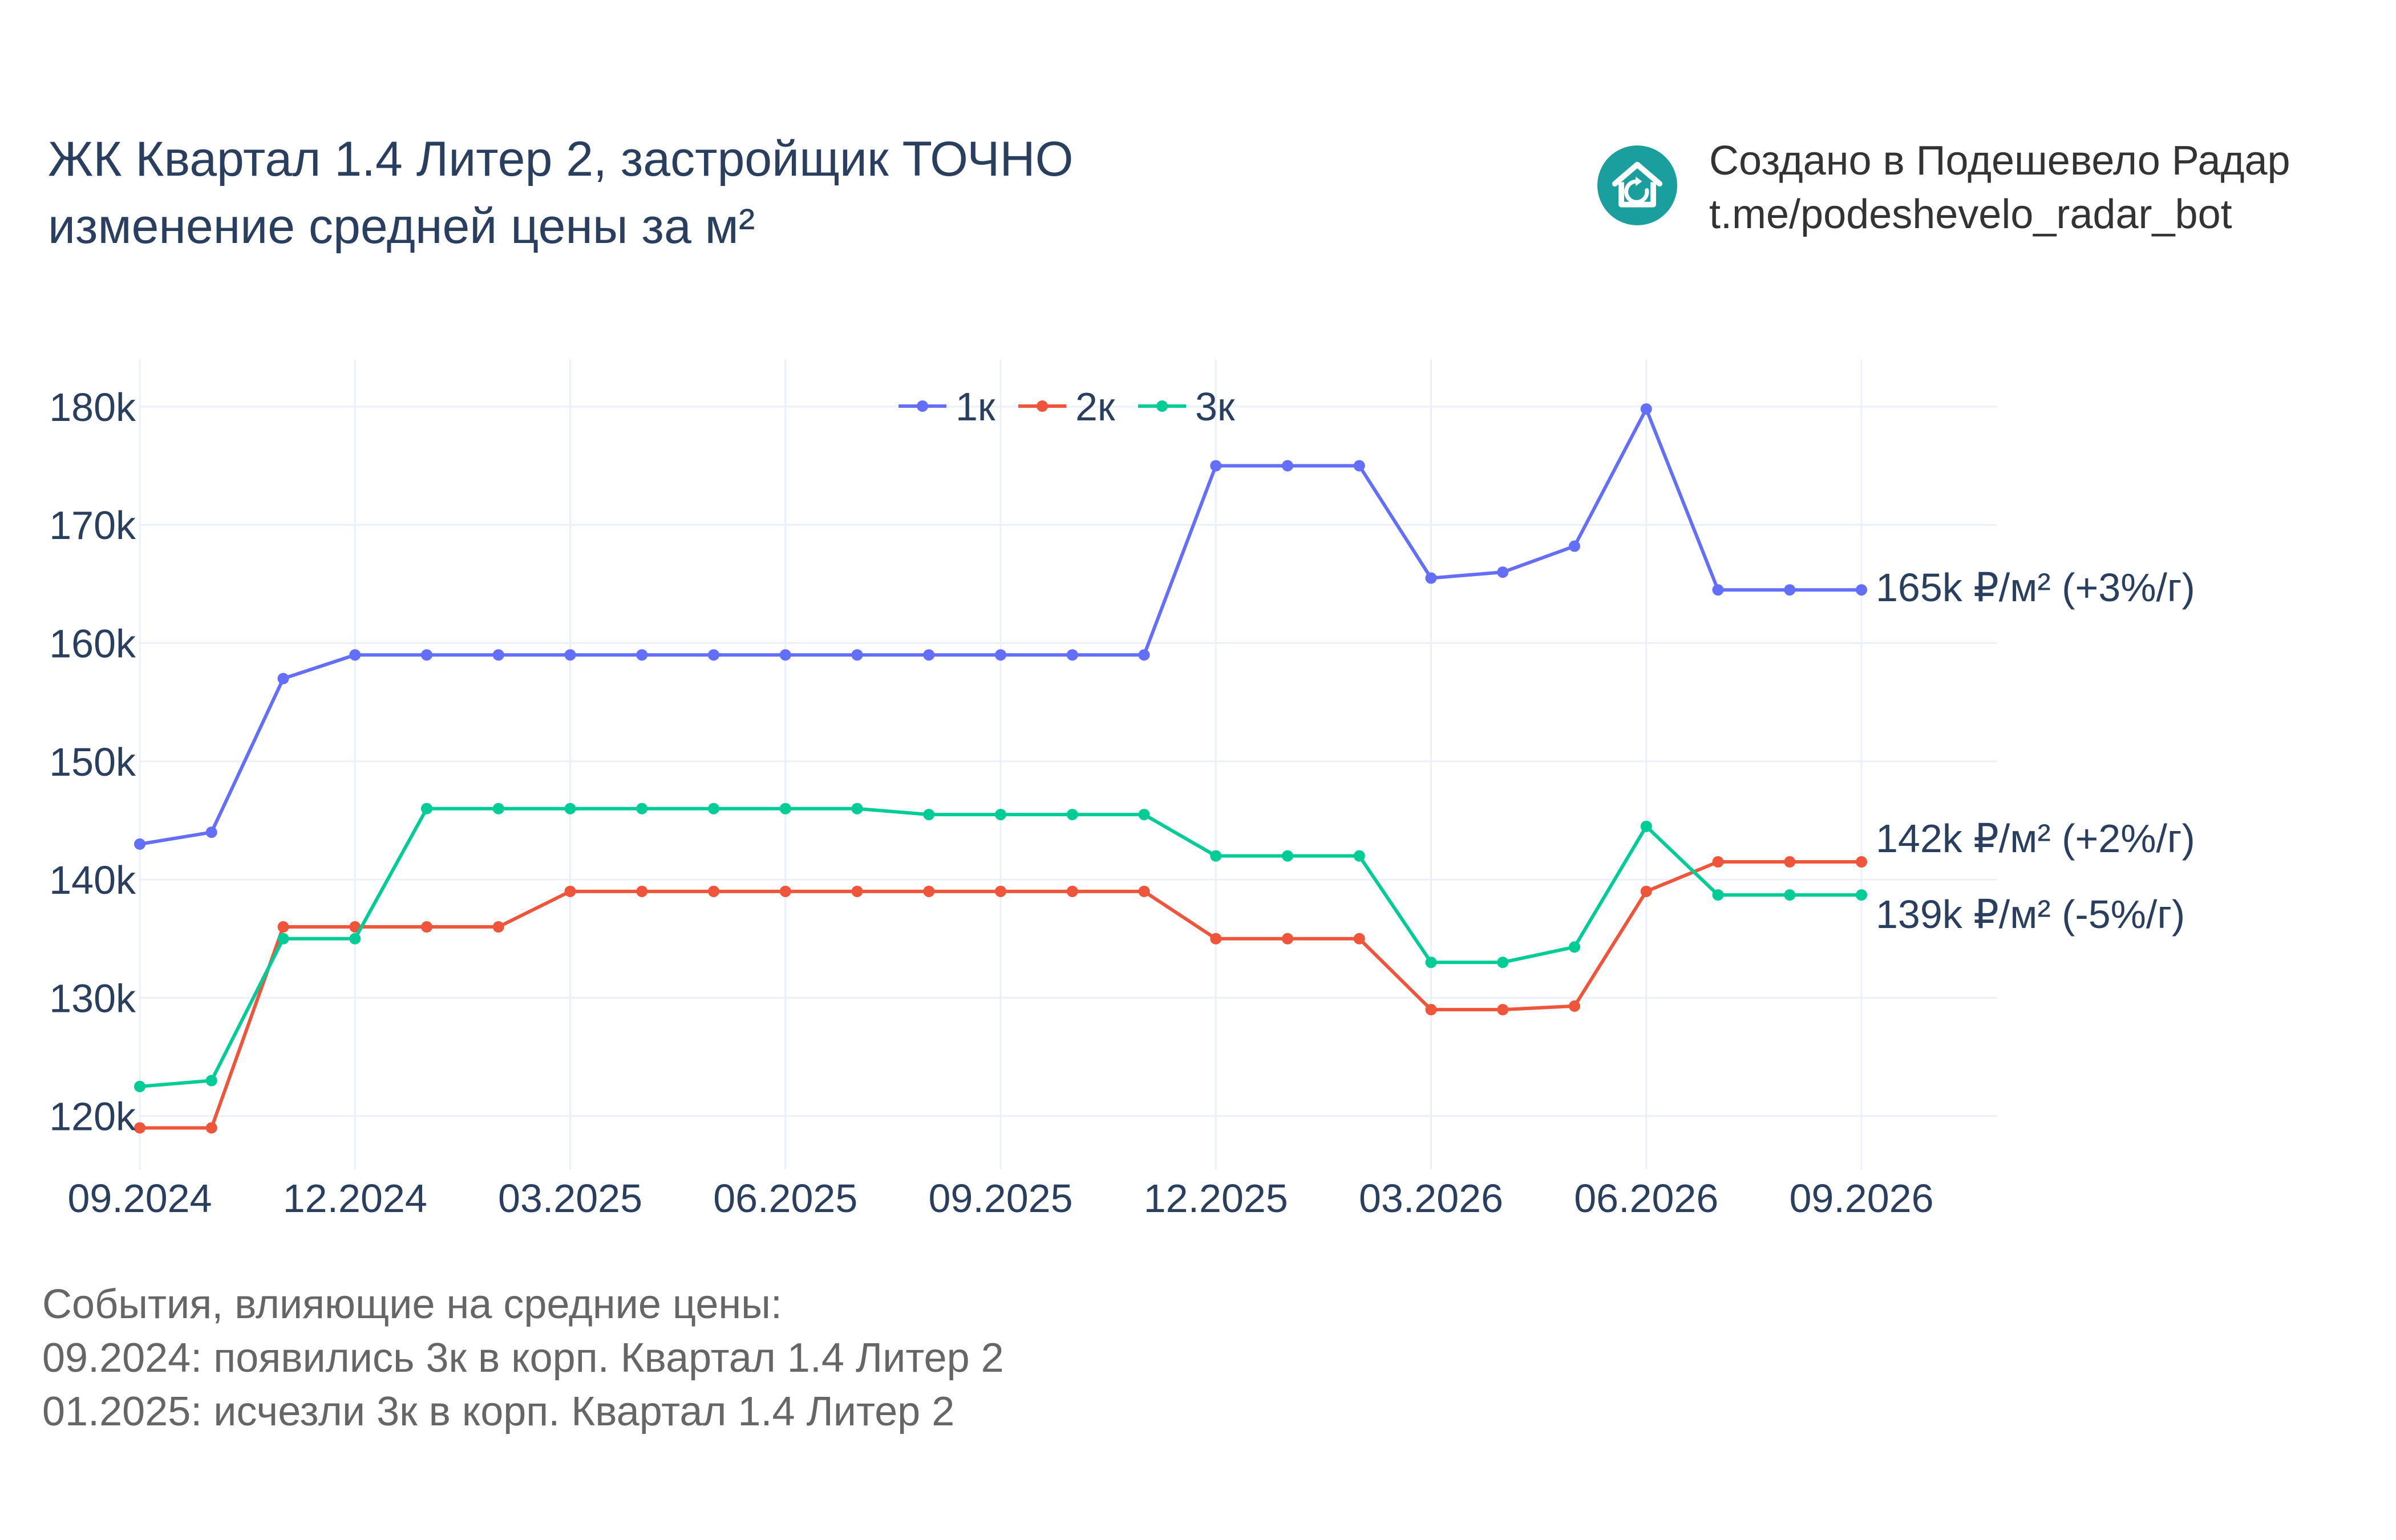 The height and width of the screenshot is (1540, 2396). Describe the element at coordinates (975, 407) in the screenshot. I see `legend-label: 1к` at that location.